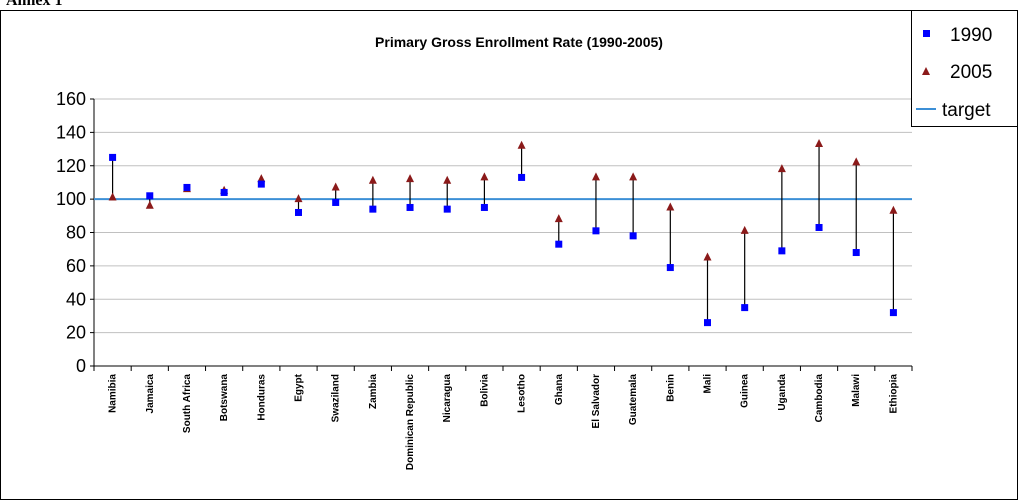  What do you see at coordinates (373, 391) in the screenshot?
I see `category-label: Zambia` at bounding box center [373, 391].